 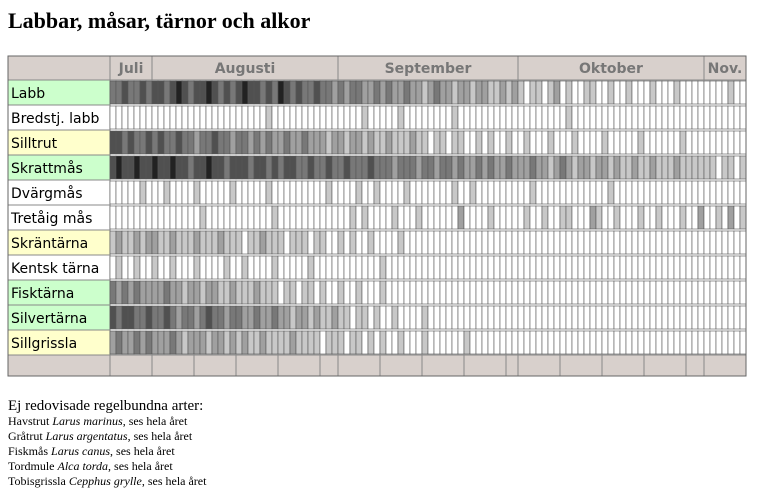 I want to click on footer-cell, so click(x=245, y=365).